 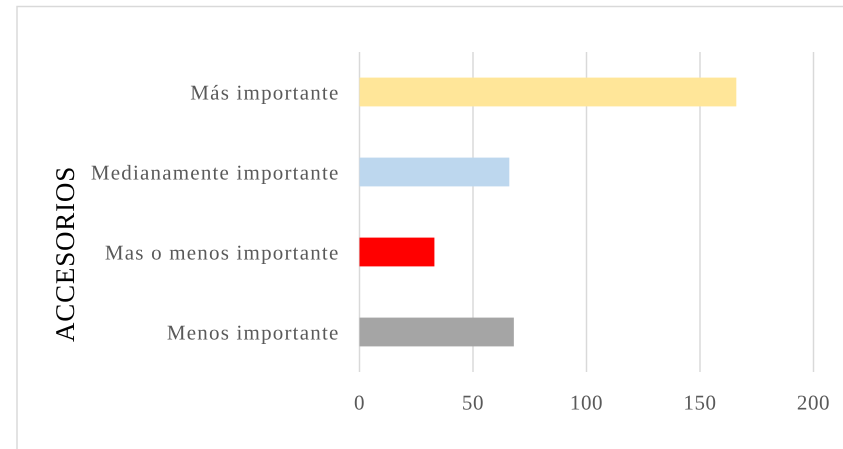 I want to click on y-tick-label: Medianamente importante, so click(x=215, y=172).